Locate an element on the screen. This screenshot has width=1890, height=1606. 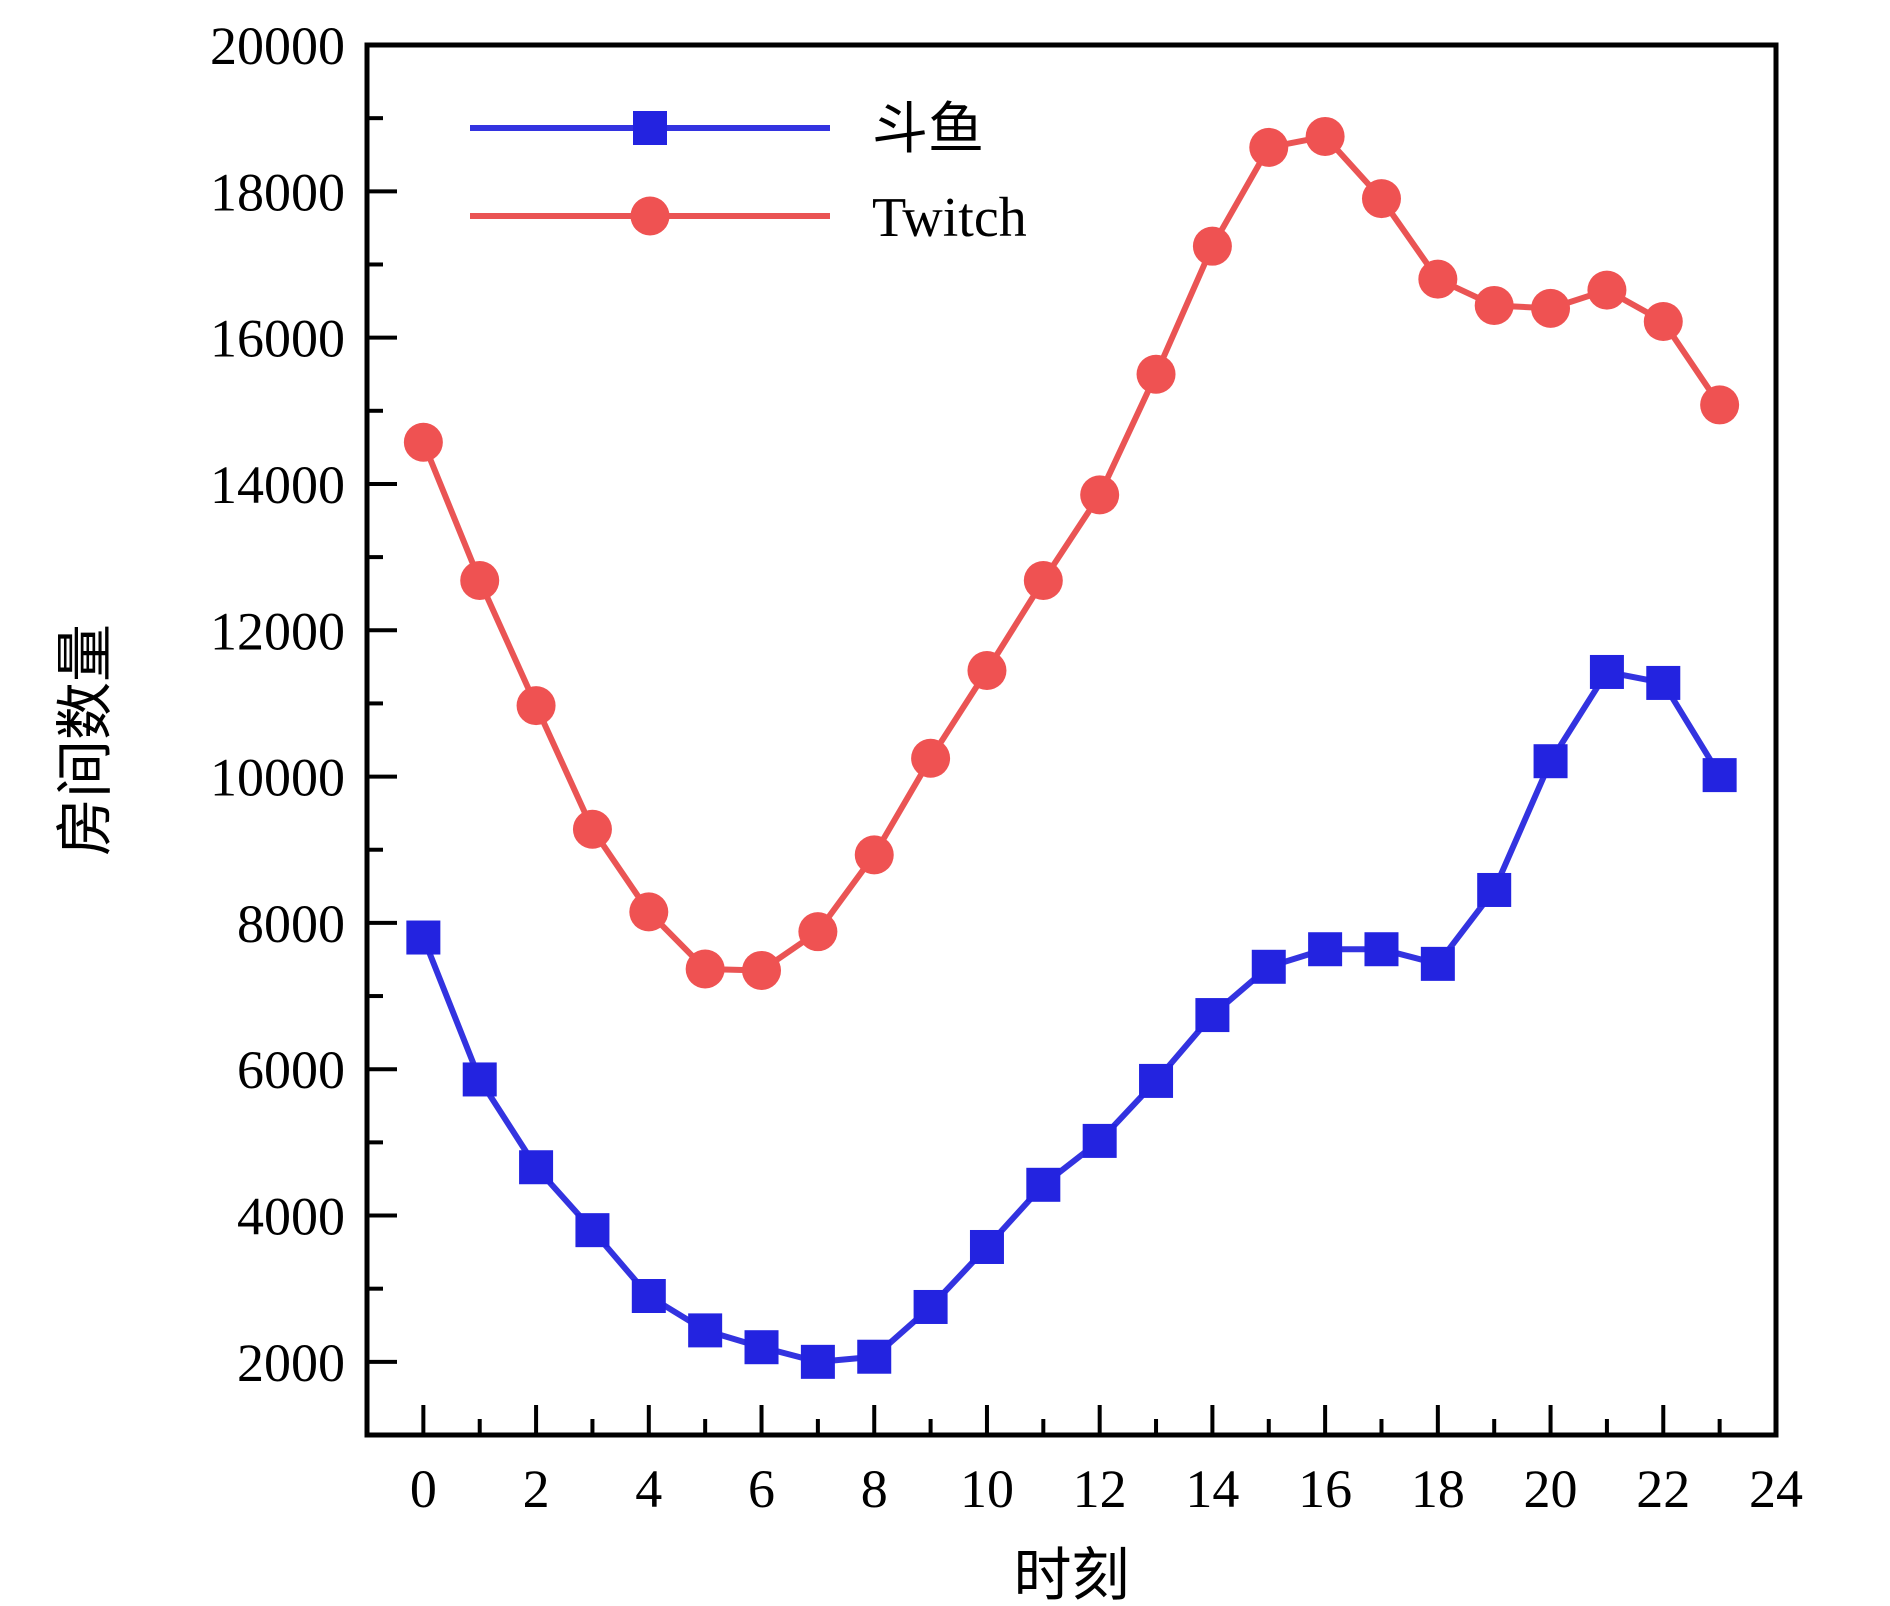
x-tick-label: 16 is located at coordinates (1325, 1489).